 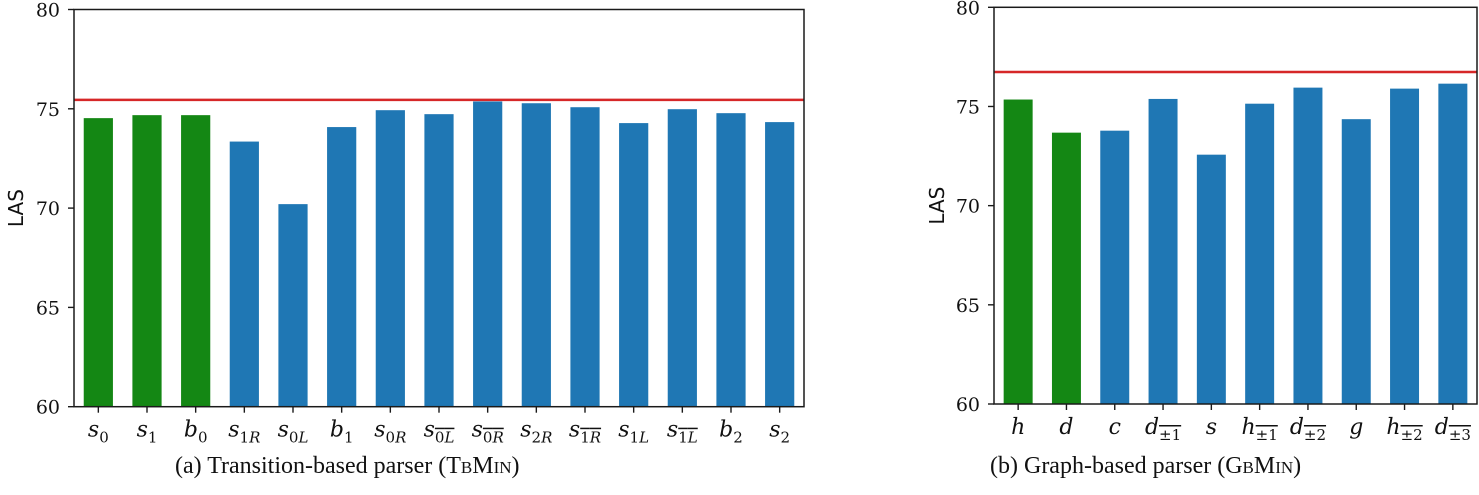 What do you see at coordinates (311, 466) in the screenshot?
I see `caption-a-prefix: (a) Transition-based parser (` at bounding box center [311, 466].